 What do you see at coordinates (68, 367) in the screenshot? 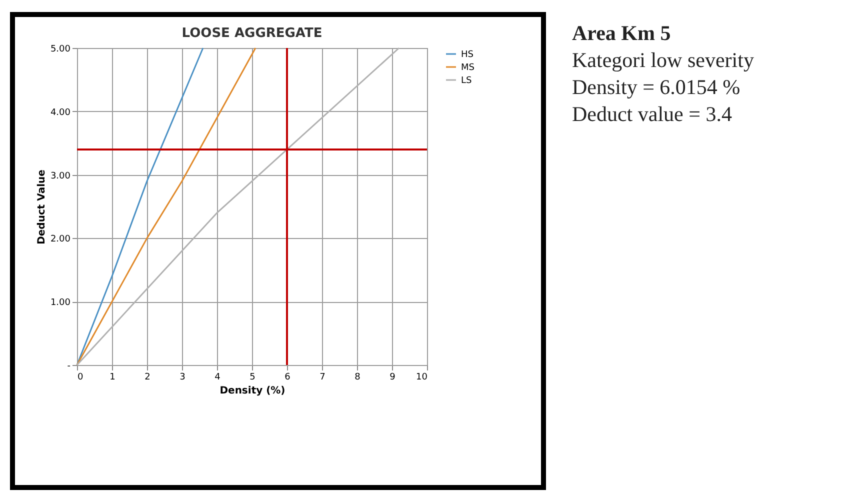
I see `y-tick-label: -` at bounding box center [68, 367].